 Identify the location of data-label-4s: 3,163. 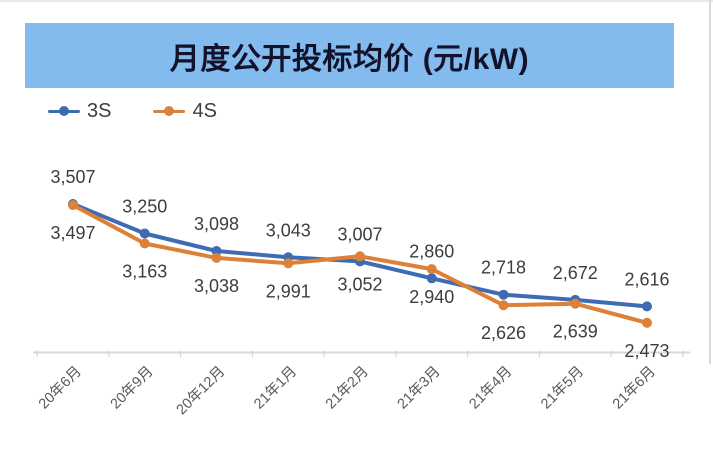
(144, 272).